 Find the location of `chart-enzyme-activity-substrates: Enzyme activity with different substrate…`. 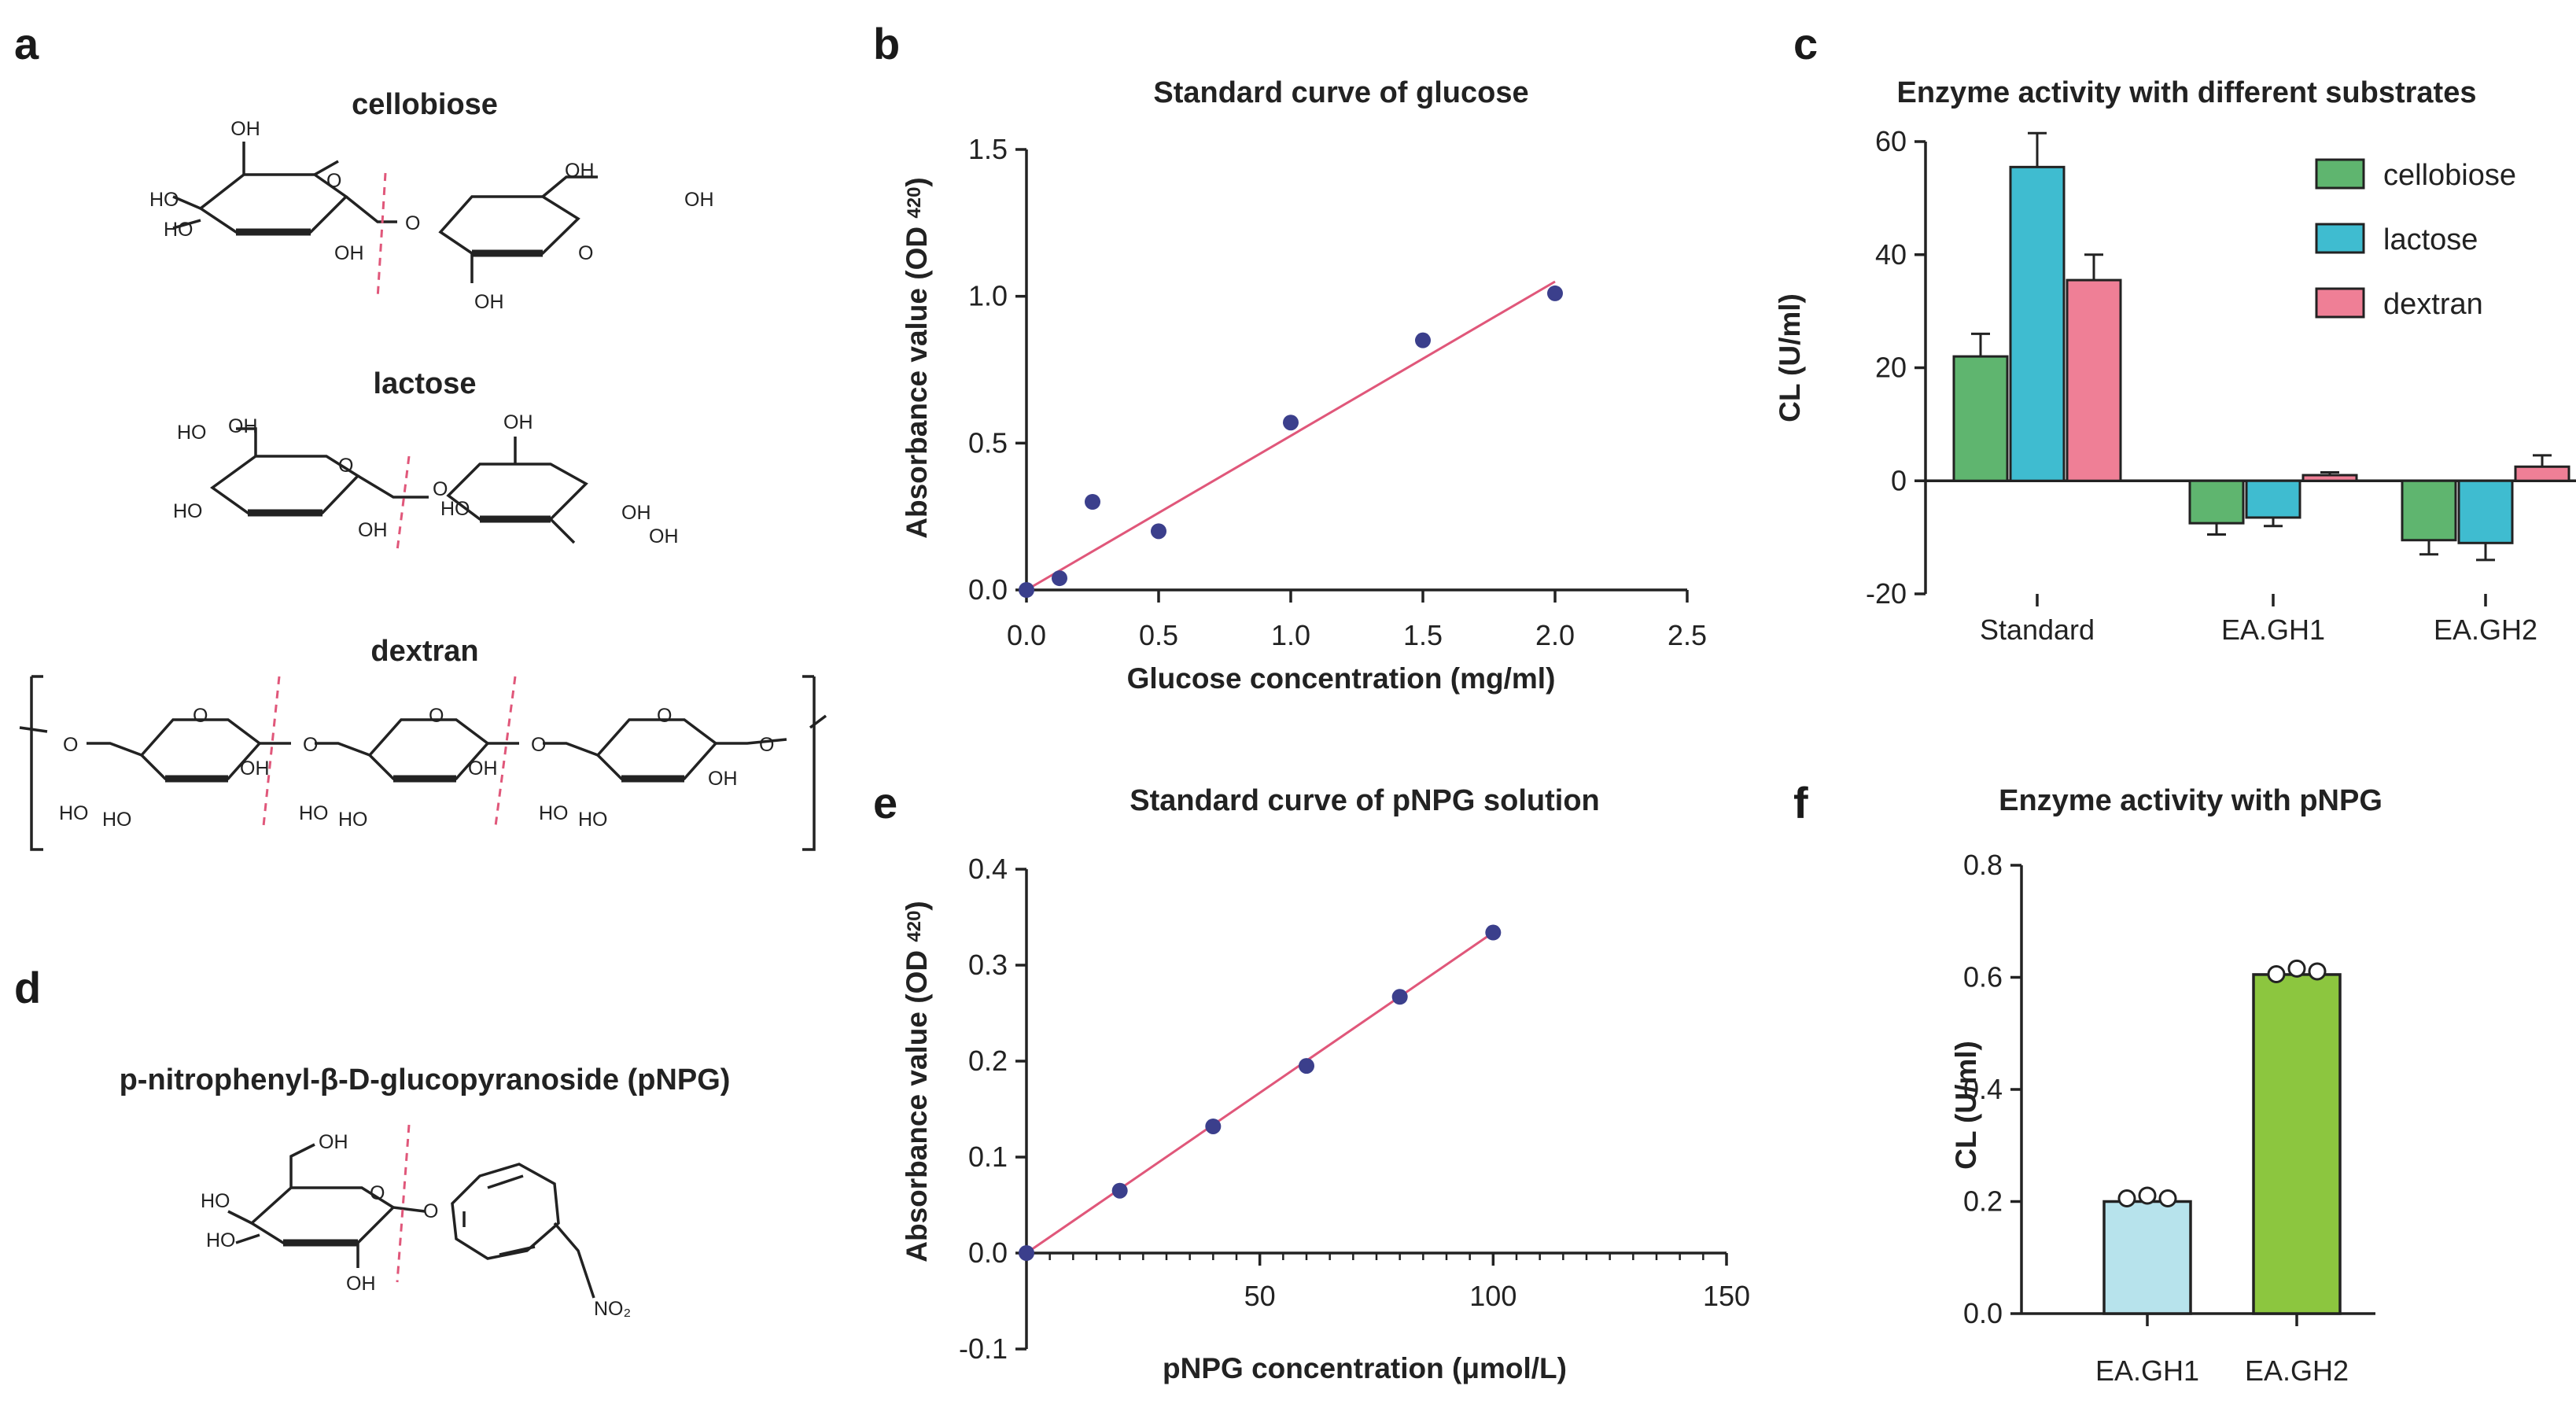

chart-enzyme-activity-substrates: Enzyme activity with different substrate… is located at coordinates (2175, 361).